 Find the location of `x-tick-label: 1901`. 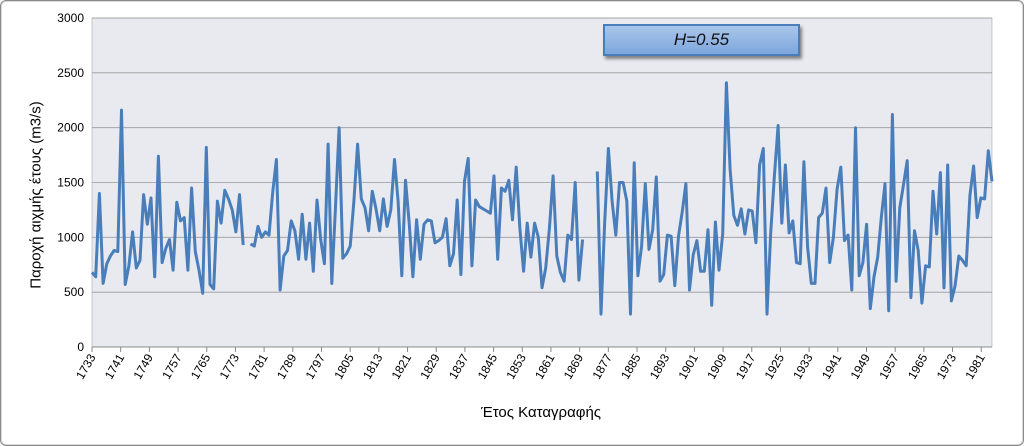

x-tick-label: 1901 is located at coordinates (689, 366).